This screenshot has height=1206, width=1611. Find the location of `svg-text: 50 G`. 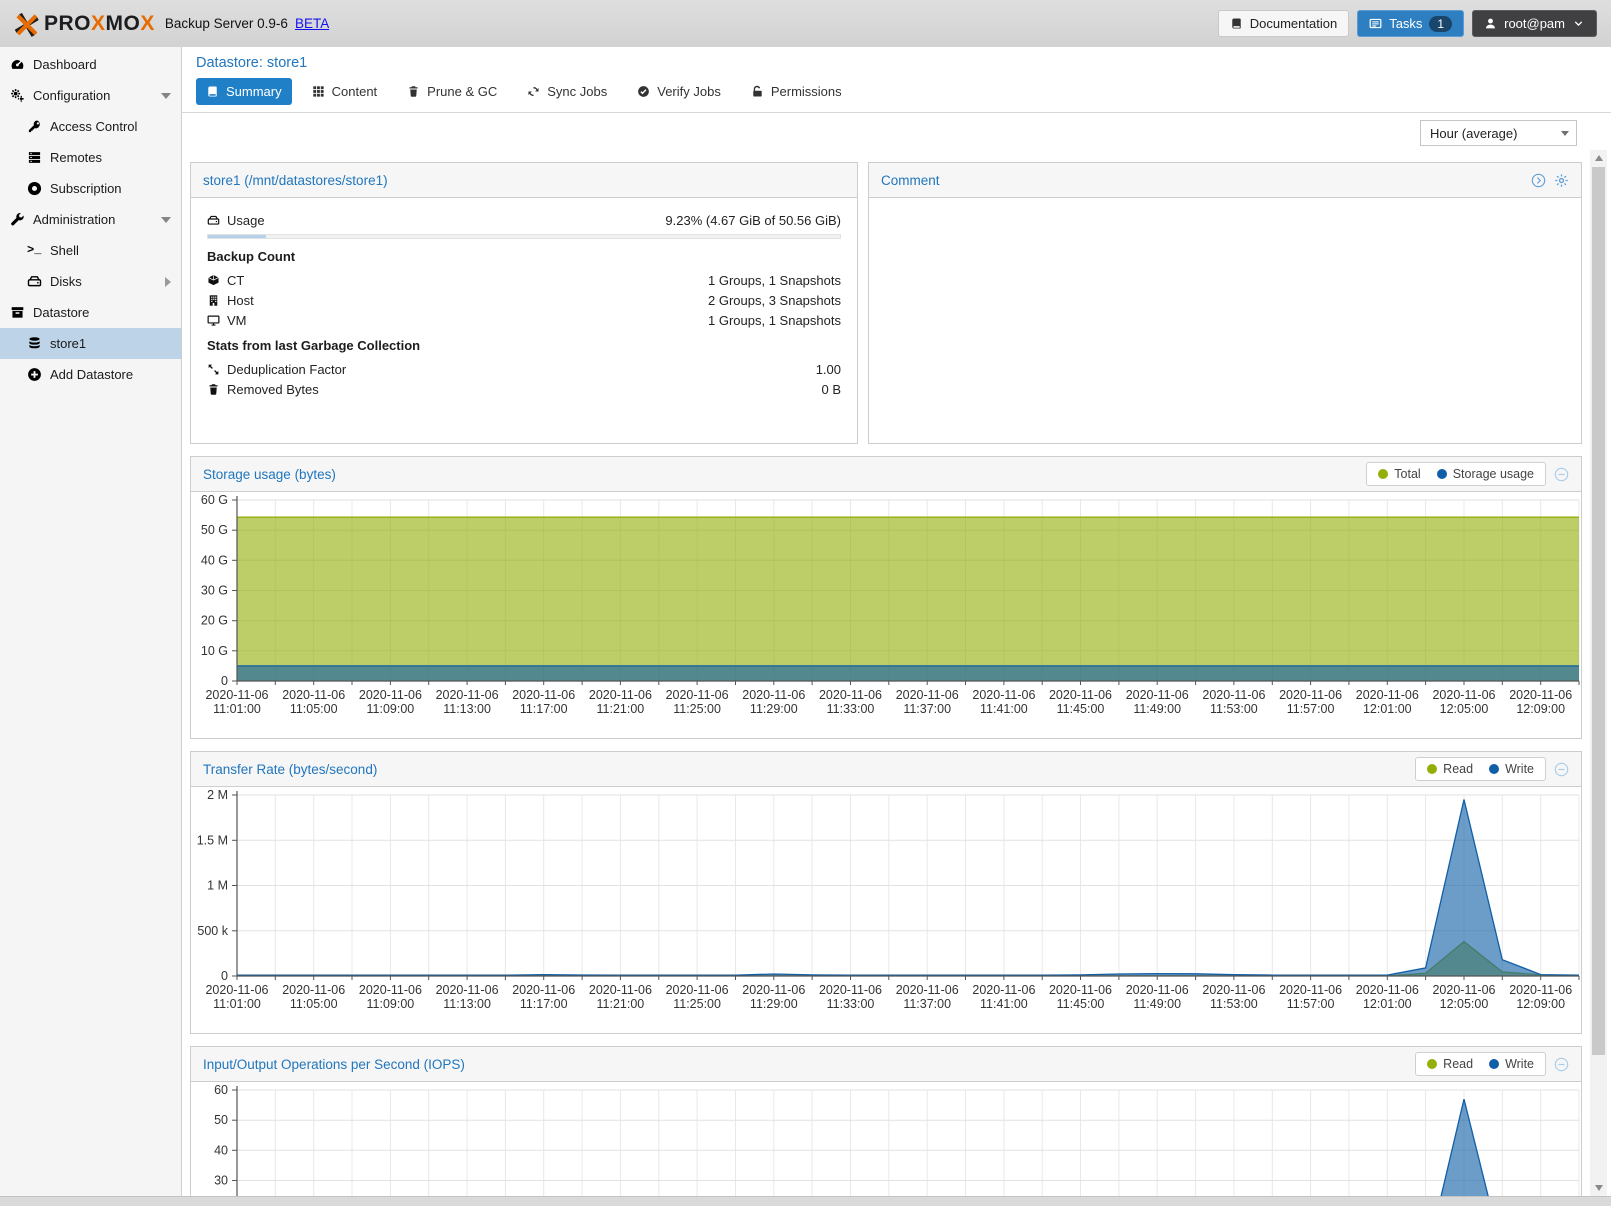

svg-text: 50 G is located at coordinates (214, 530).